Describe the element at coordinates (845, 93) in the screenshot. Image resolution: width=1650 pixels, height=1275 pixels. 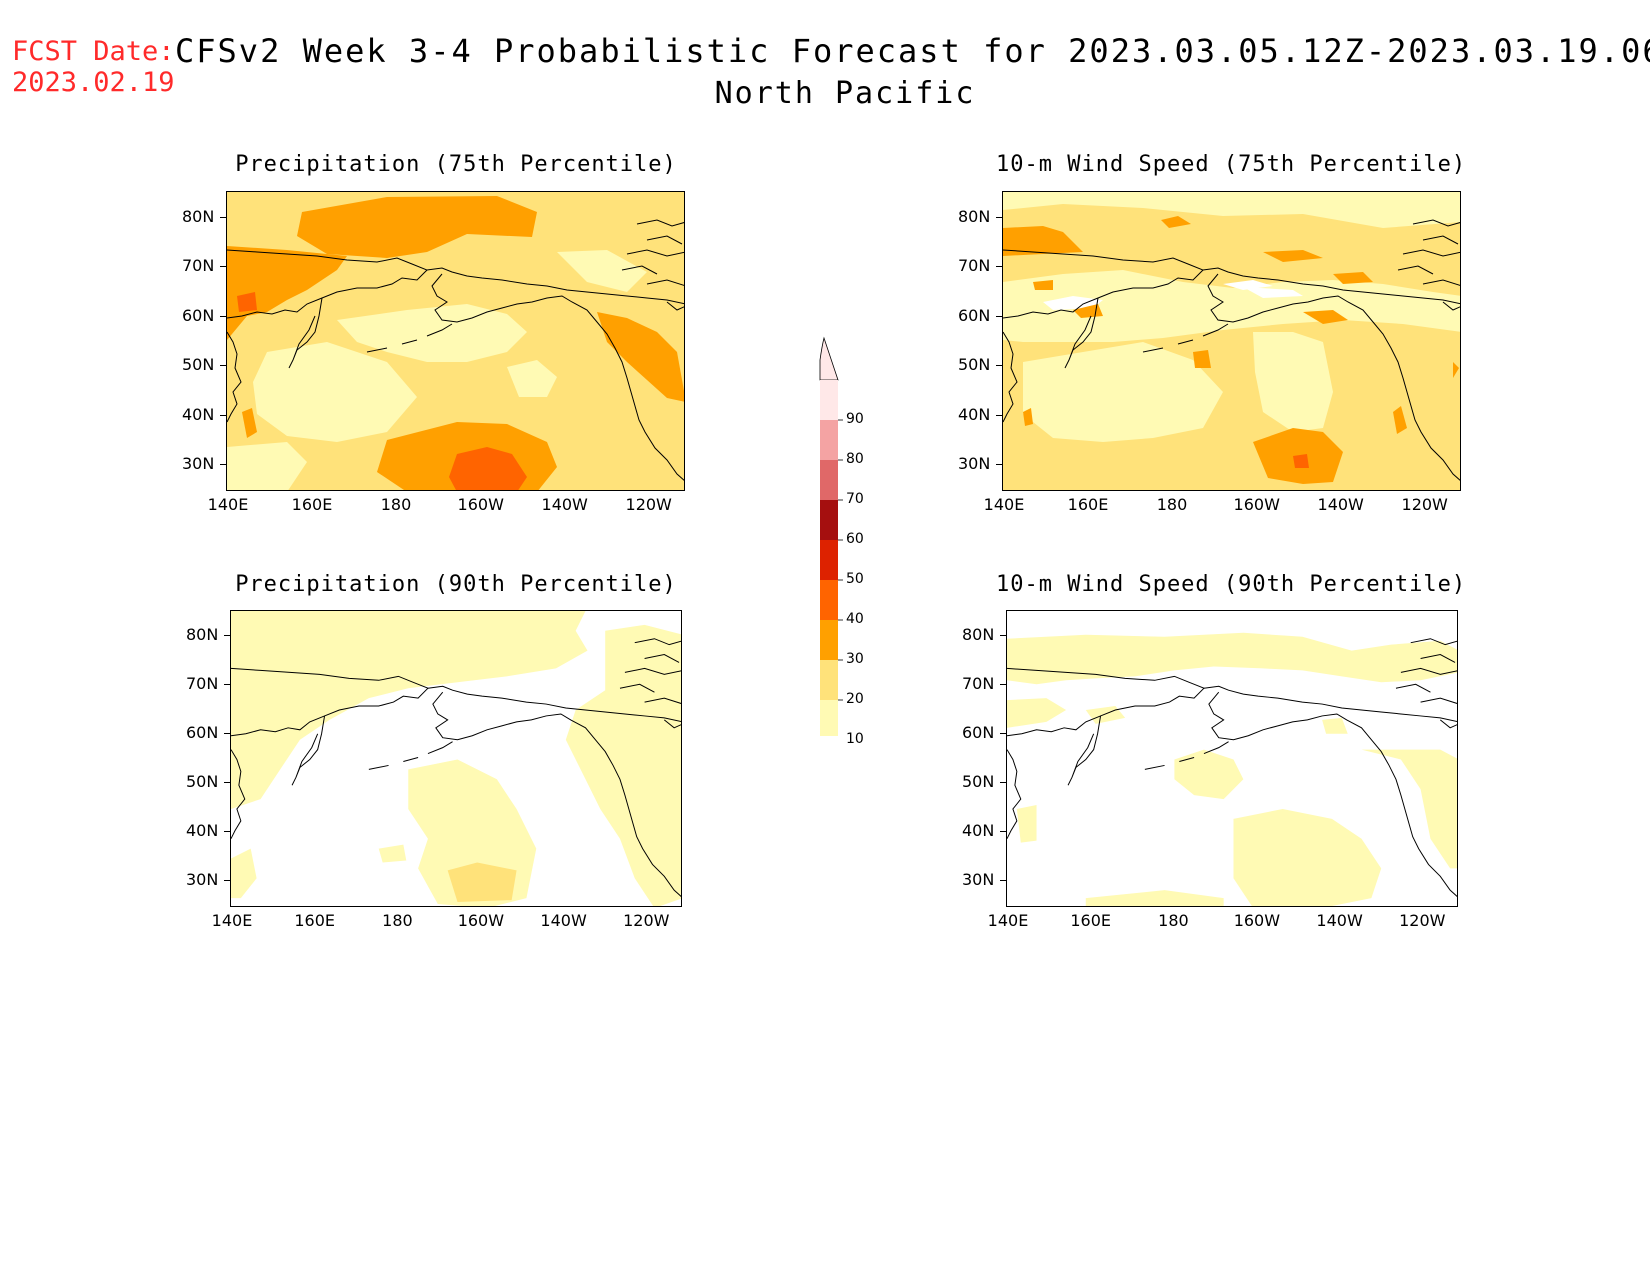
I see `figure-subtitle: North Pacific` at that location.